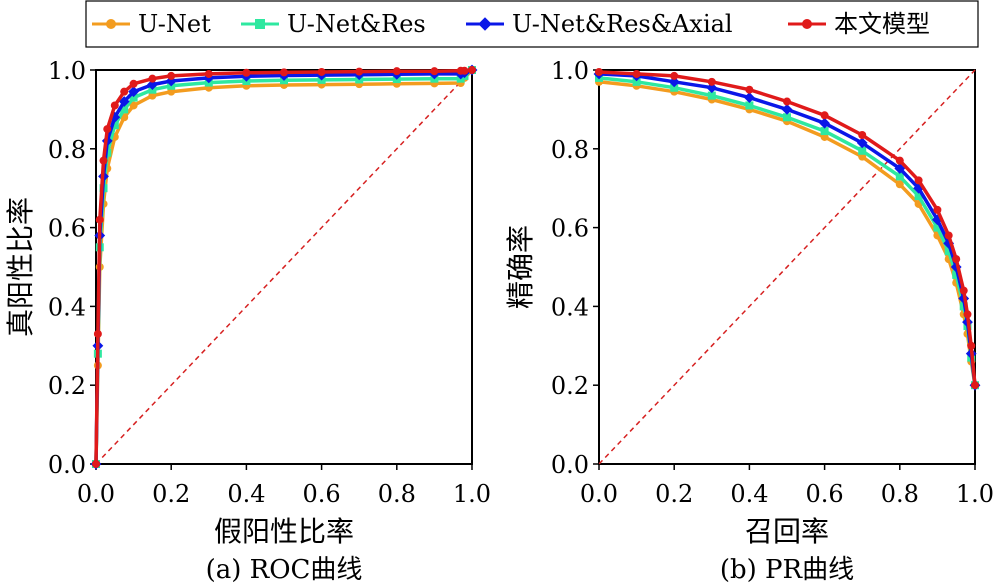 The width and height of the screenshot is (1000, 588). Describe the element at coordinates (284, 531) in the screenshot. I see `x-axis-label: 假阳性比率` at that location.